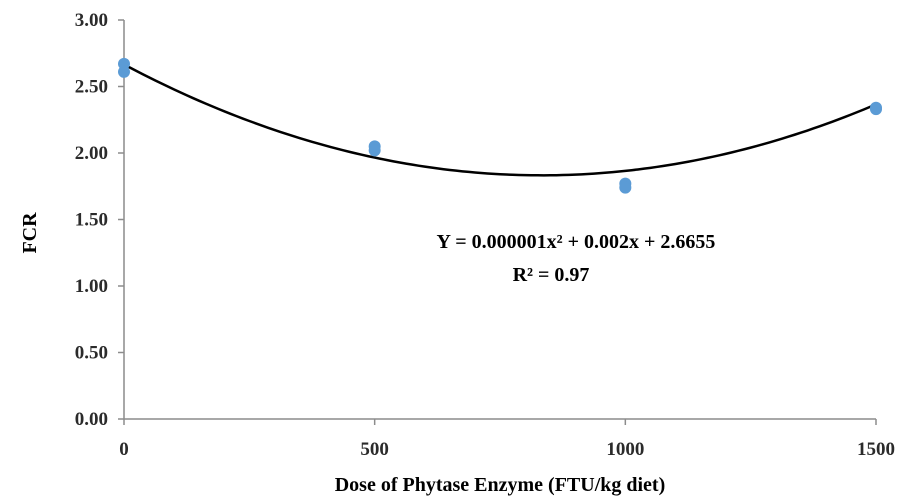  What do you see at coordinates (124, 449) in the screenshot?
I see `x-tick-label: 0` at bounding box center [124, 449].